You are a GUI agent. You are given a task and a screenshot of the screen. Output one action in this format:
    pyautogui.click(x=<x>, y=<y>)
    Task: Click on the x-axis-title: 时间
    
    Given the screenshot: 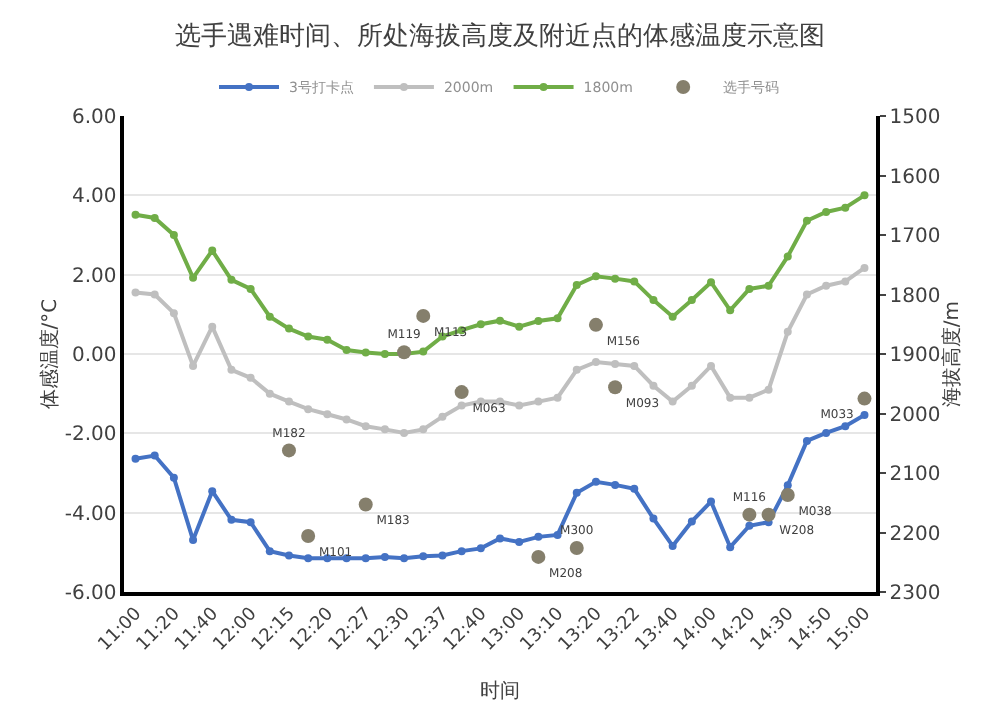 What is the action you would take?
    pyautogui.click(x=500, y=691)
    